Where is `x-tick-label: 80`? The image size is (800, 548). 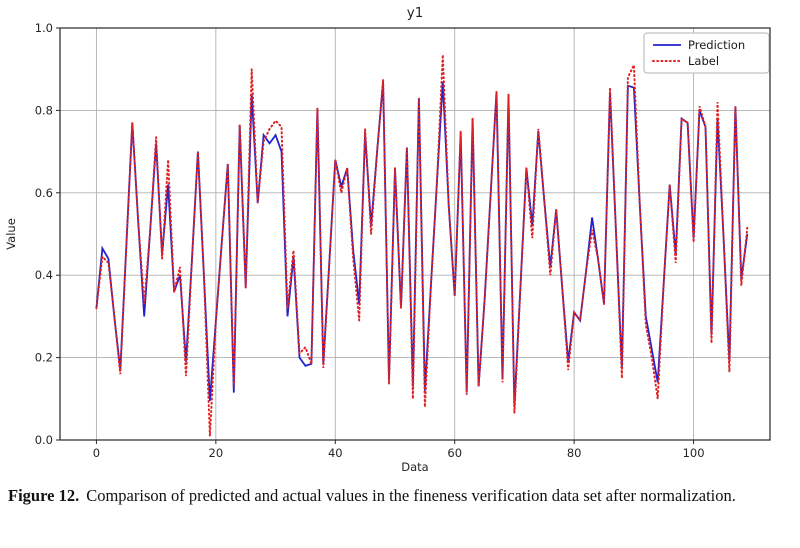
x-tick-label: 80 is located at coordinates (574, 453).